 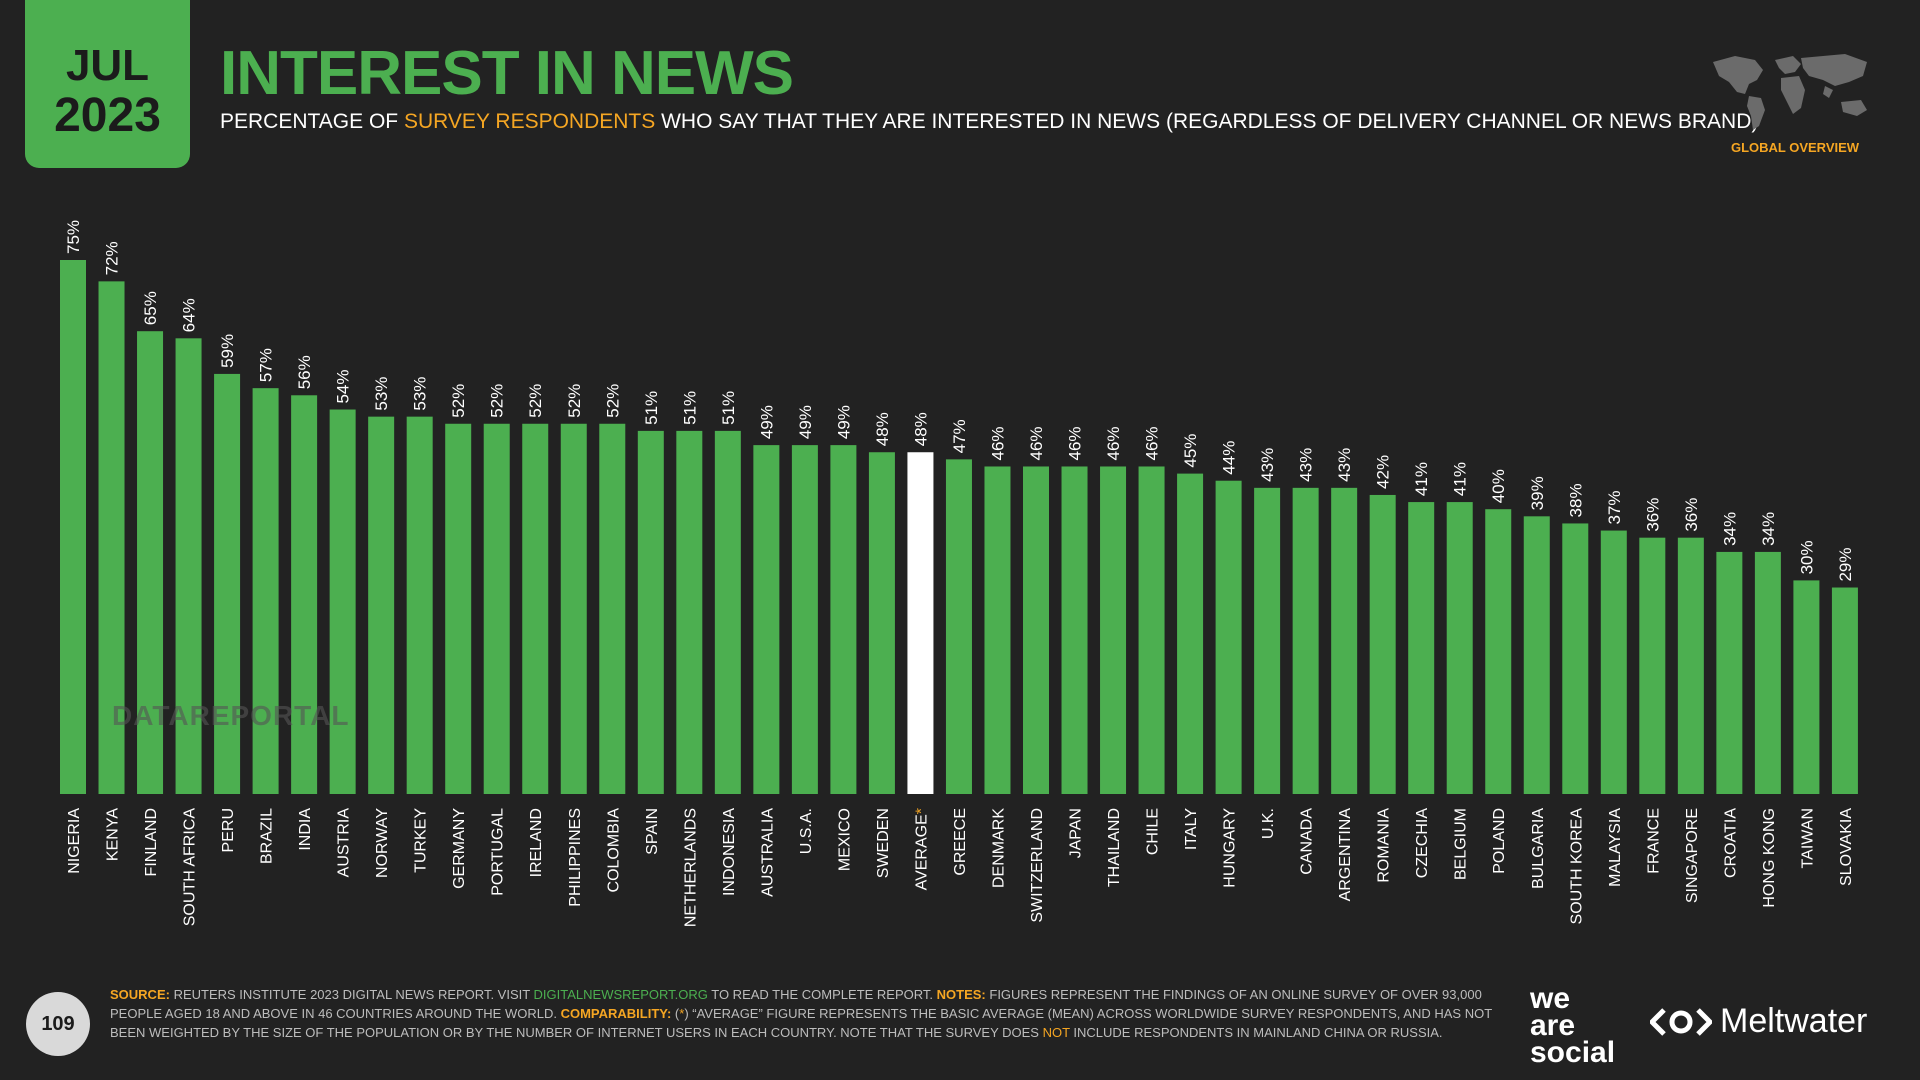 I want to click on bar-denmark, so click(x=997, y=630).